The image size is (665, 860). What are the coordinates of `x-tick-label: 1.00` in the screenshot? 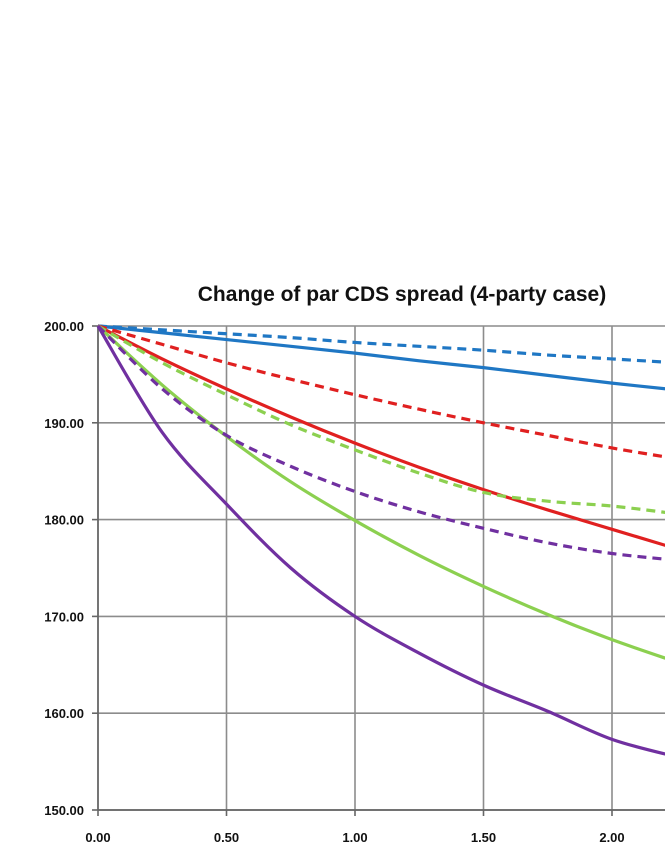 It's located at (354, 837).